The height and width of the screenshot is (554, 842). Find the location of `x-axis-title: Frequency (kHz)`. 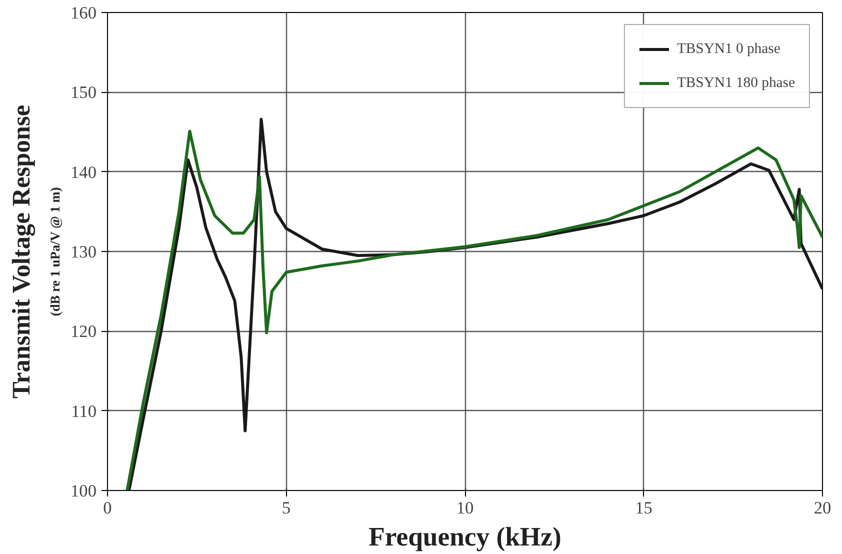

x-axis-title: Frequency (kHz) is located at coordinates (465, 537).